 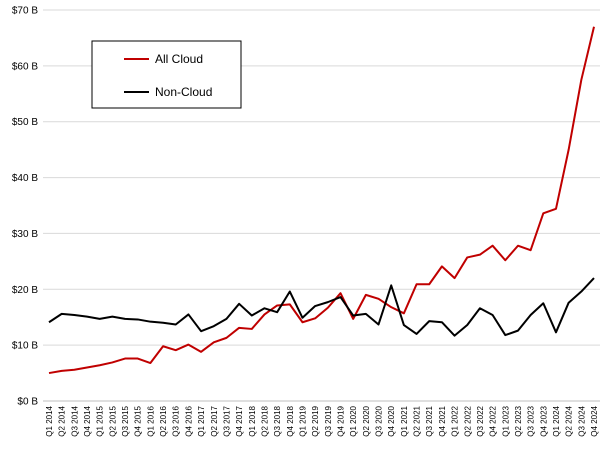 I want to click on x-tick-label: Q2 2016, so click(x=163, y=420).